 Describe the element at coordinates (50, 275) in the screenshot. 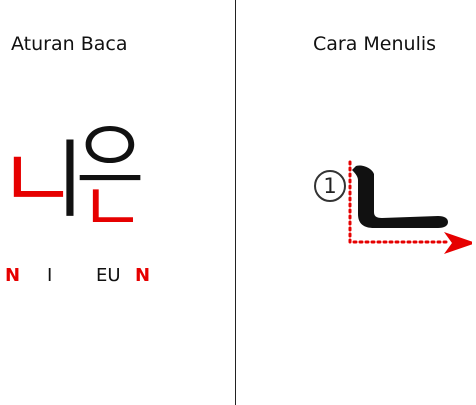

I see `romanization-i: I` at that location.